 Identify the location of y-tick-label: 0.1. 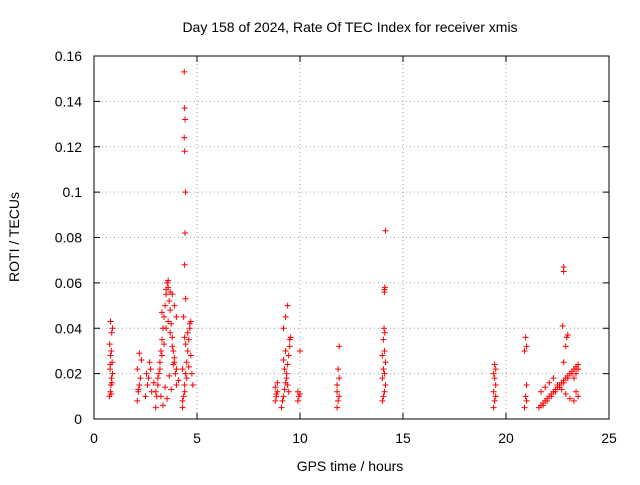
(73, 192).